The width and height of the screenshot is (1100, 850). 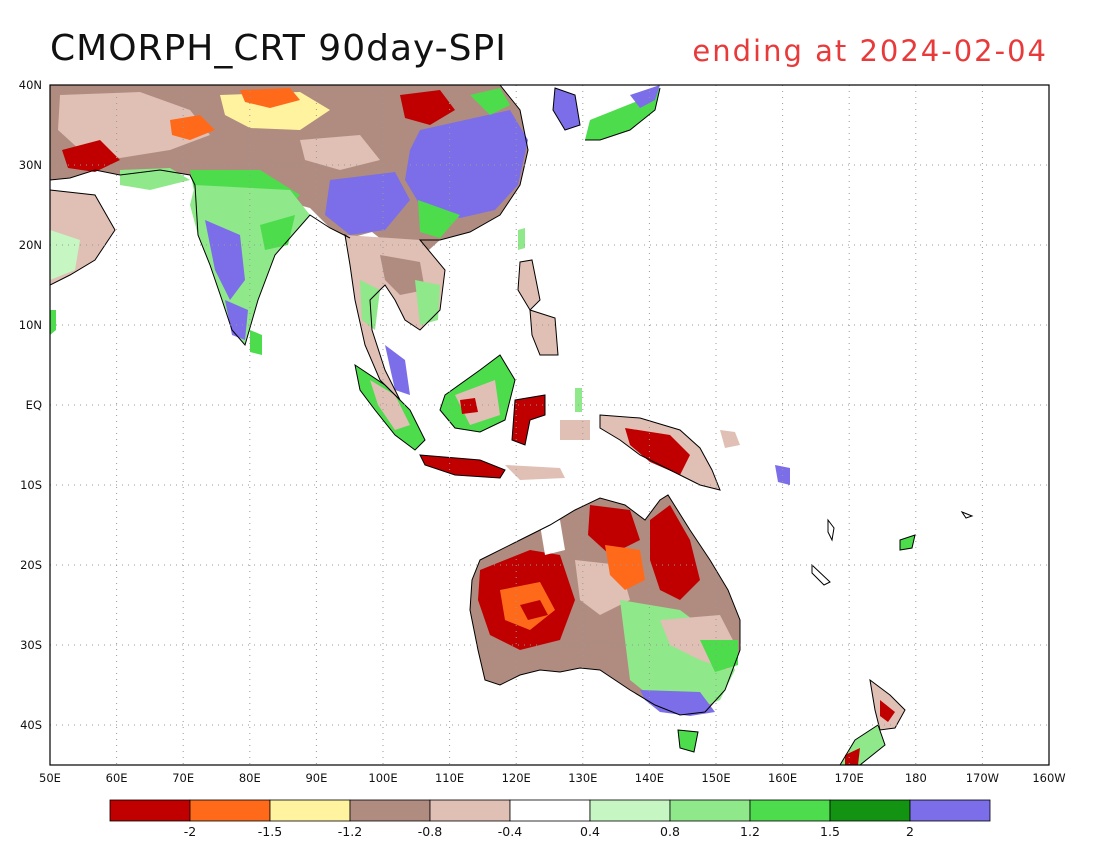 What do you see at coordinates (695, 452) in the screenshot?
I see `region-new-guinea` at bounding box center [695, 452].